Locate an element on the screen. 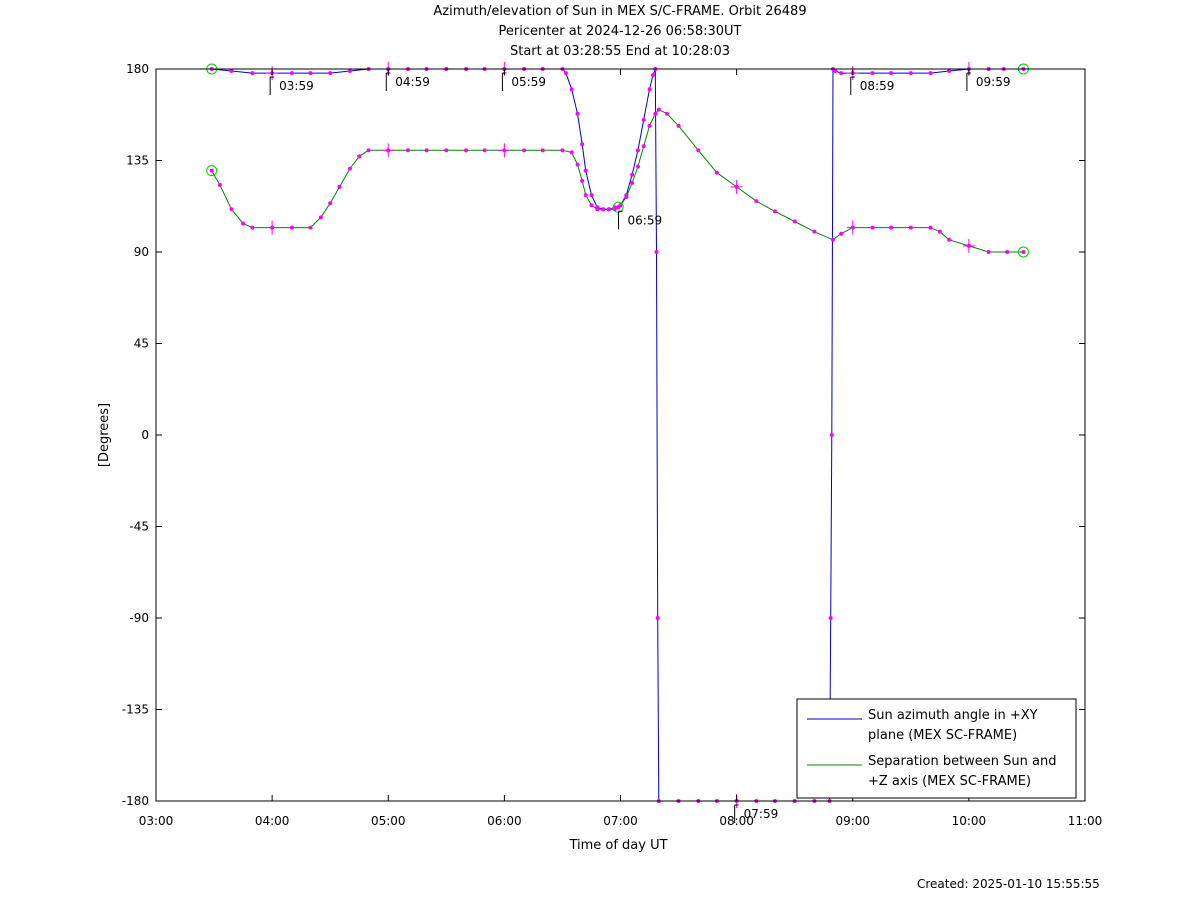 The image size is (1200, 901). x-tick-label: 06:00 is located at coordinates (504, 821).